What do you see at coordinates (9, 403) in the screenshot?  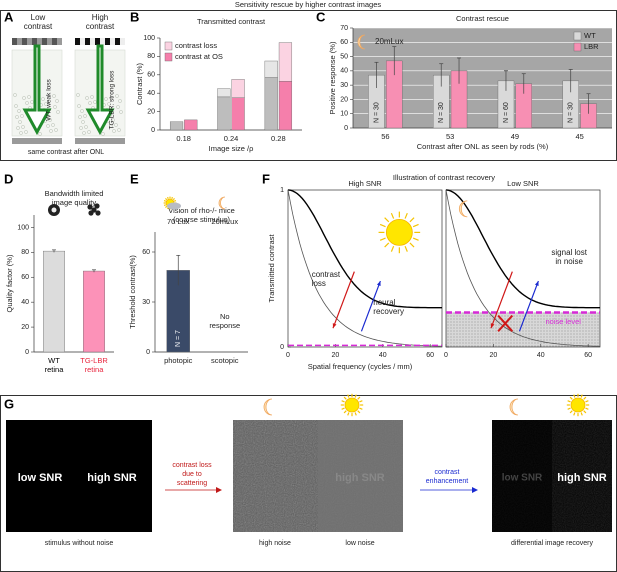 I see `panel-letter: G` at bounding box center [9, 403].